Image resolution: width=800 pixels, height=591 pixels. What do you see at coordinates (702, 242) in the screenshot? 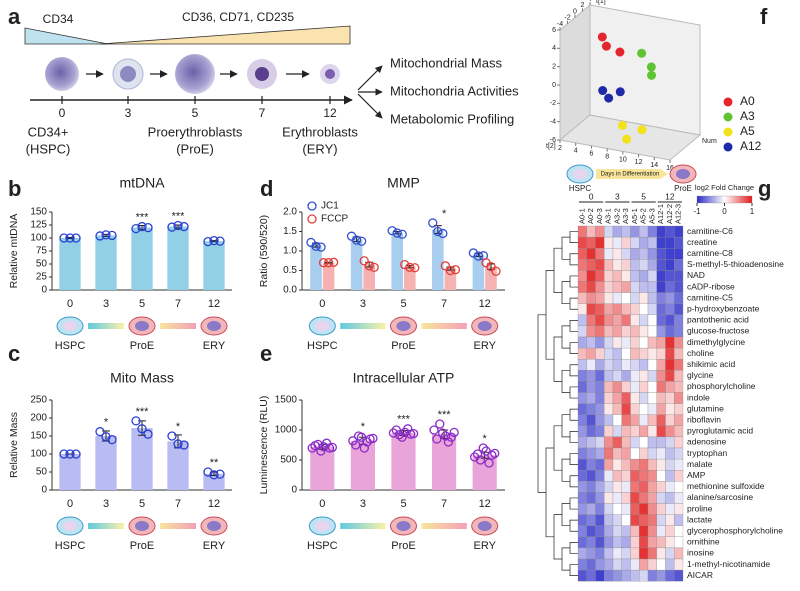
I see `row-label: creatine` at bounding box center [702, 242].